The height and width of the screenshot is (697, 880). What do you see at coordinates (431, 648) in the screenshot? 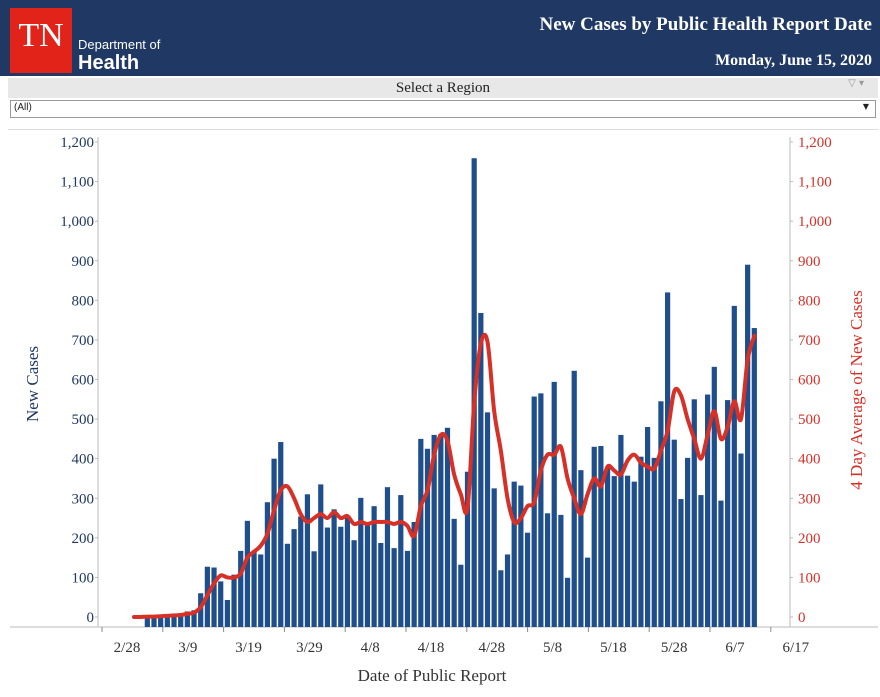
I see `x-tick-label: 4/18` at bounding box center [431, 648].